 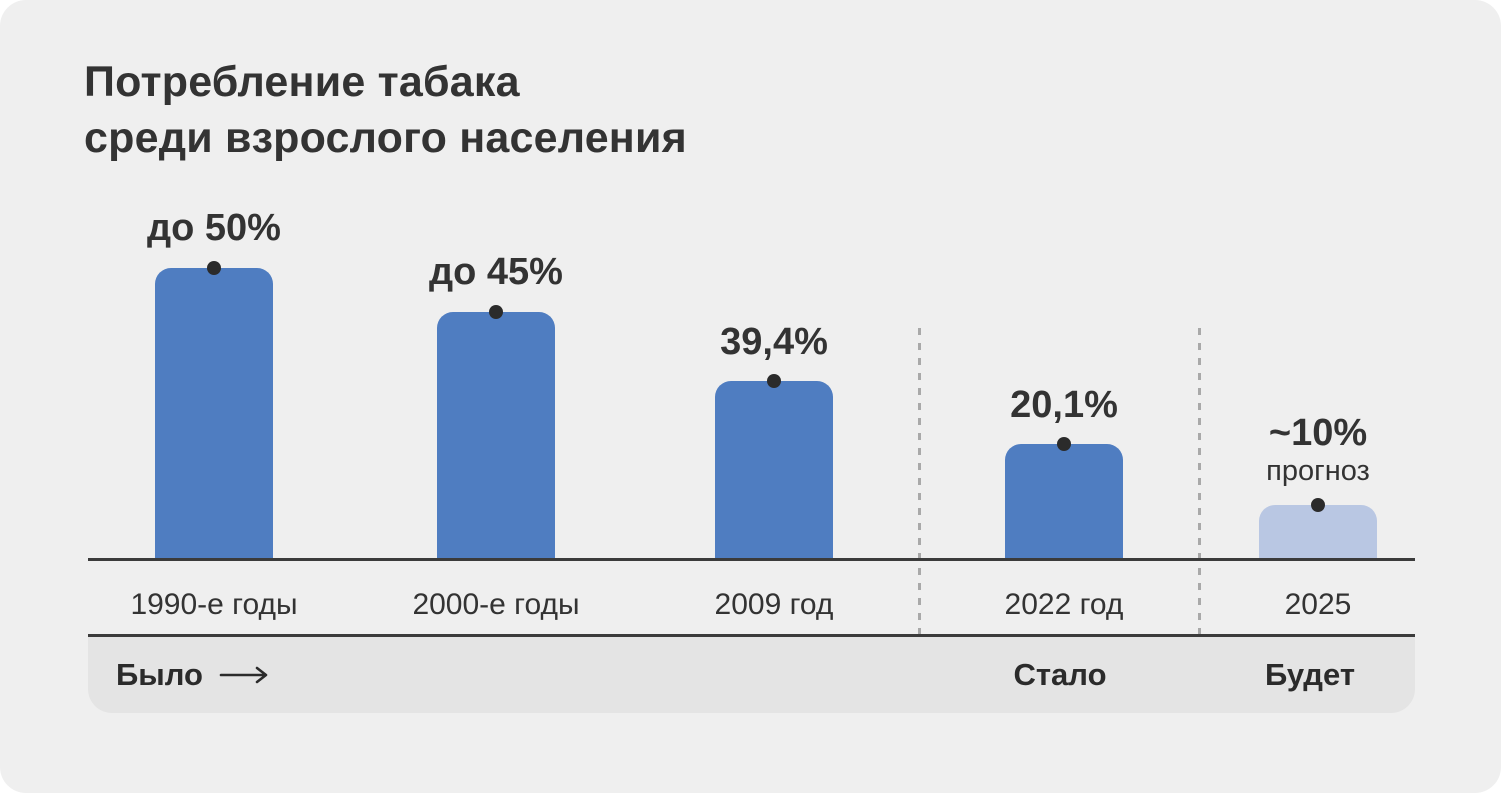 What do you see at coordinates (1064, 502) in the screenshot?
I see `bar-2022` at bounding box center [1064, 502].